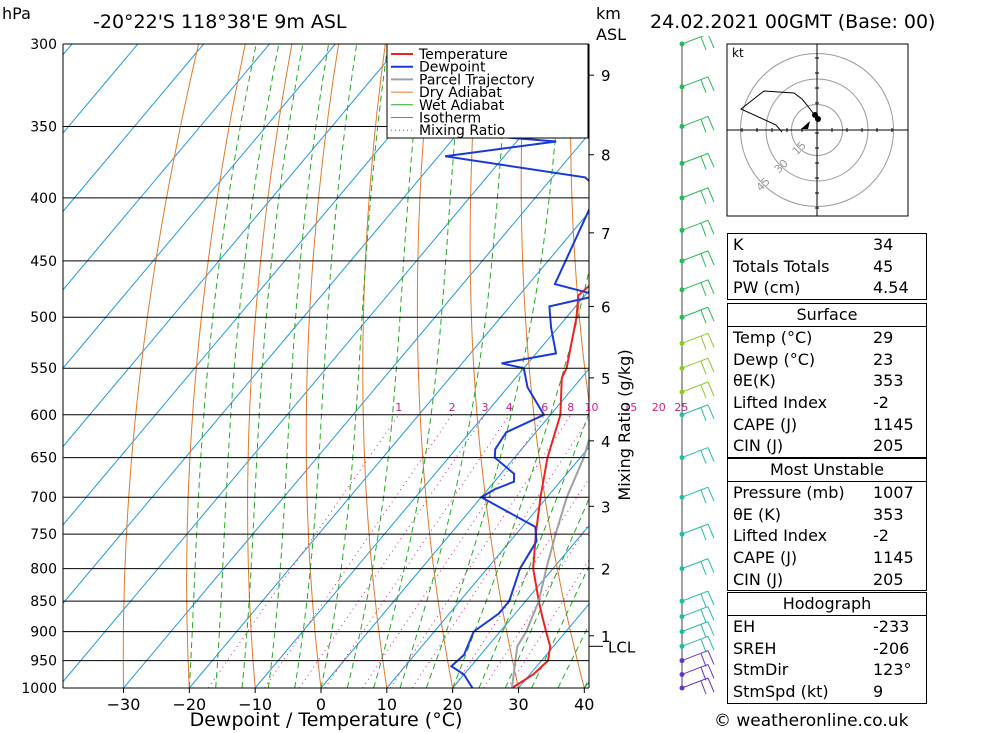 The image size is (1000, 733). Describe the element at coordinates (611, 34) in the screenshot. I see `asl-label: ASL` at that location.